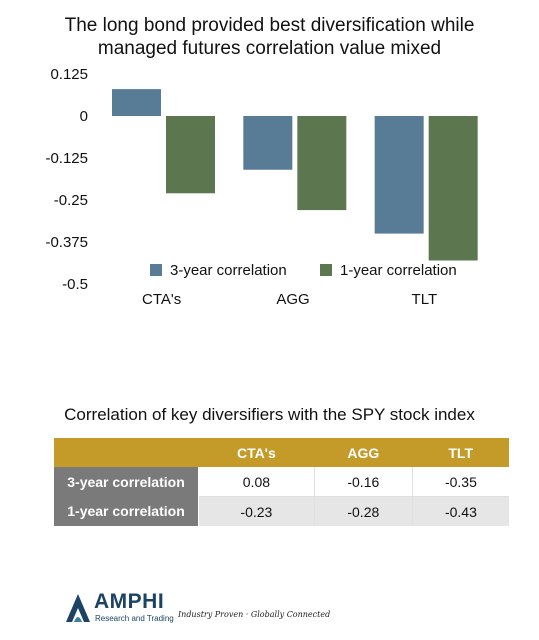 The width and height of the screenshot is (539, 640). Describe the element at coordinates (256, 511) in the screenshot. I see `cell-1y-ctas: -0.23` at that location.